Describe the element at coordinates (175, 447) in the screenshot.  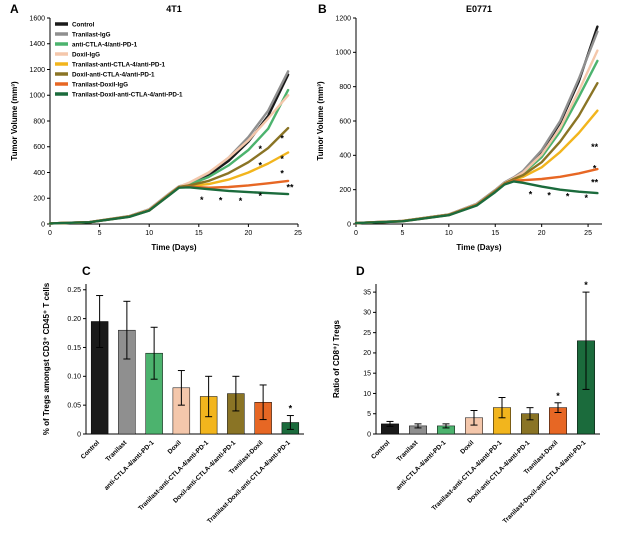
I see `category-label: Doxil` at that location.